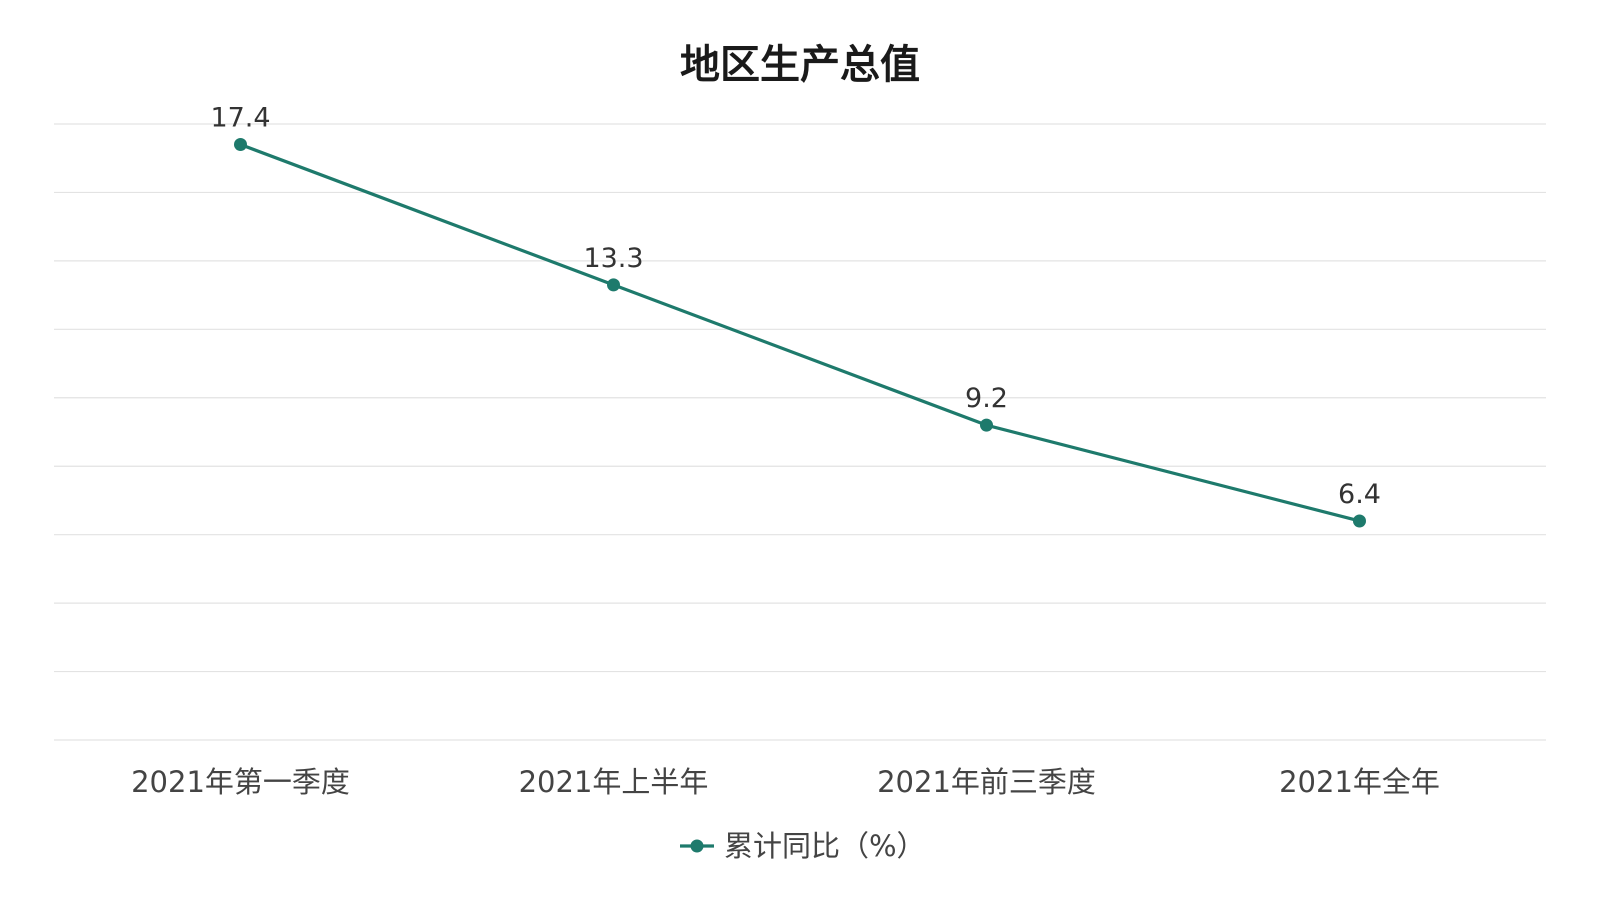 The width and height of the screenshot is (1600, 900). I want to click on data-label: 6.4, so click(1359, 494).